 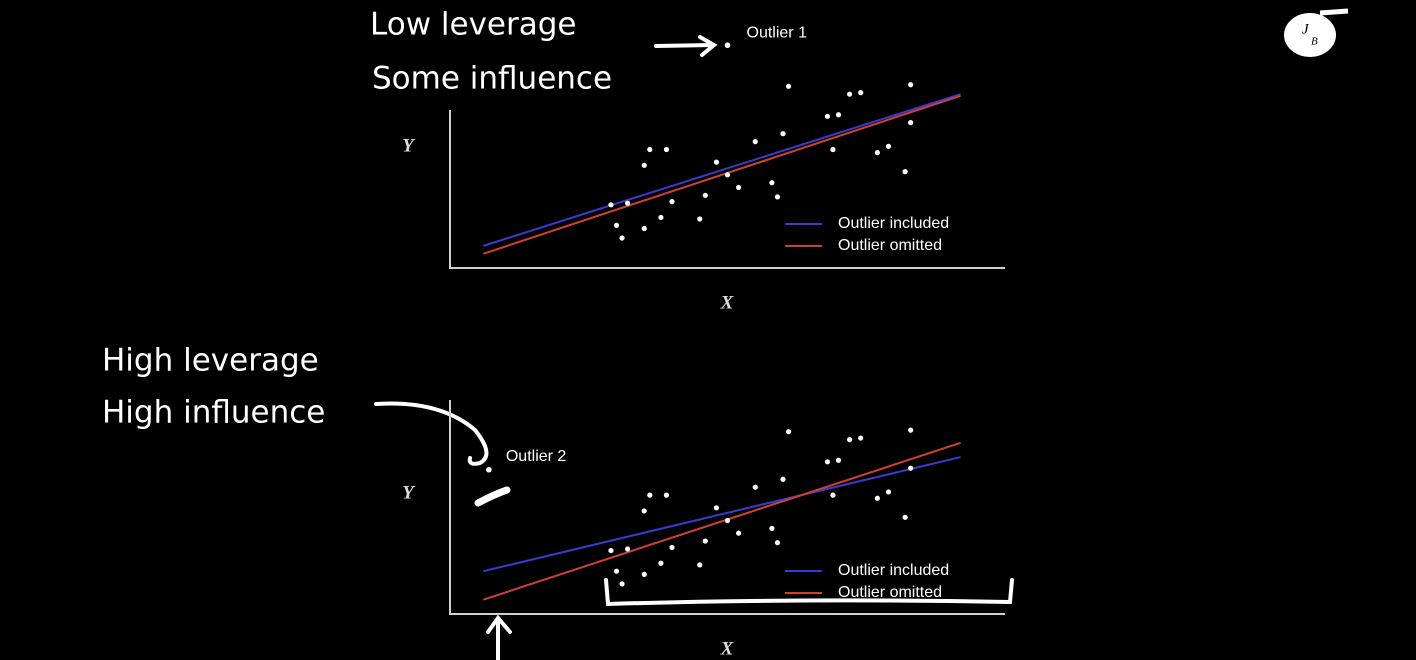 I want to click on logo-bar, so click(x=1334, y=12).